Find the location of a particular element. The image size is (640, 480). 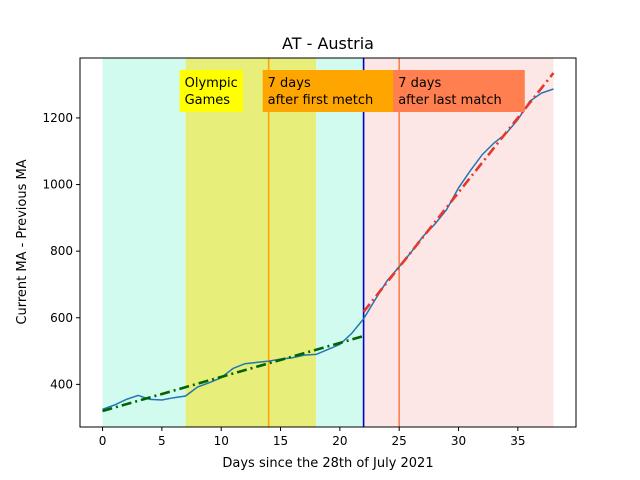

x-tick-label: 35 is located at coordinates (517, 441).